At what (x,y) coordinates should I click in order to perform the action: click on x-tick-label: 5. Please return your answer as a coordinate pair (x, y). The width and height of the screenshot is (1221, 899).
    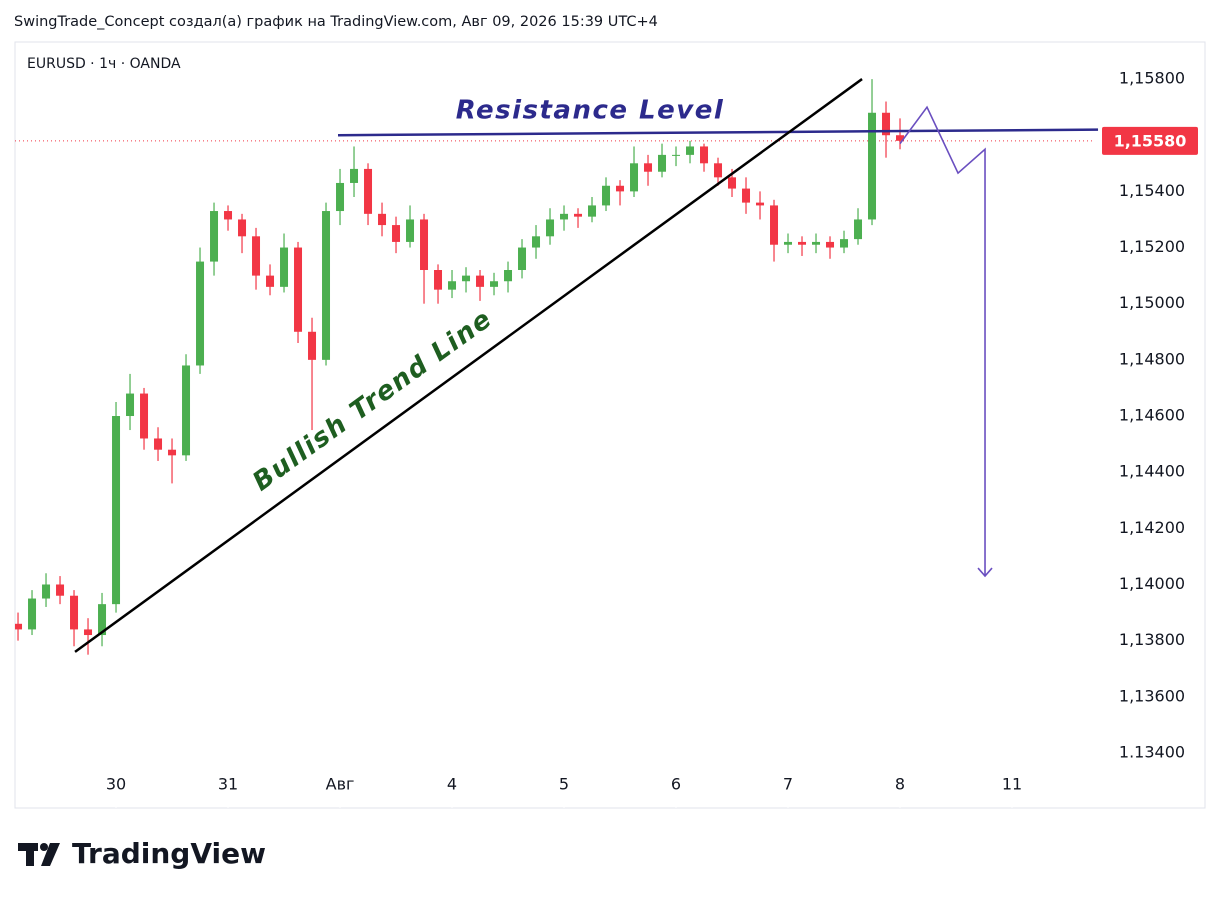
    Looking at the image, I should click on (564, 784).